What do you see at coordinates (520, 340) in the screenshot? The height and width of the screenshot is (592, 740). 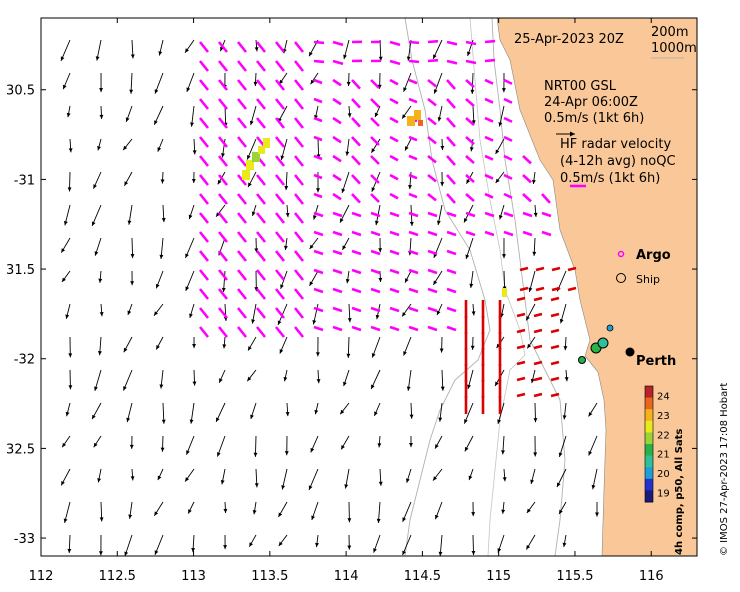 I see `hf-strong-arrows` at bounding box center [520, 340].